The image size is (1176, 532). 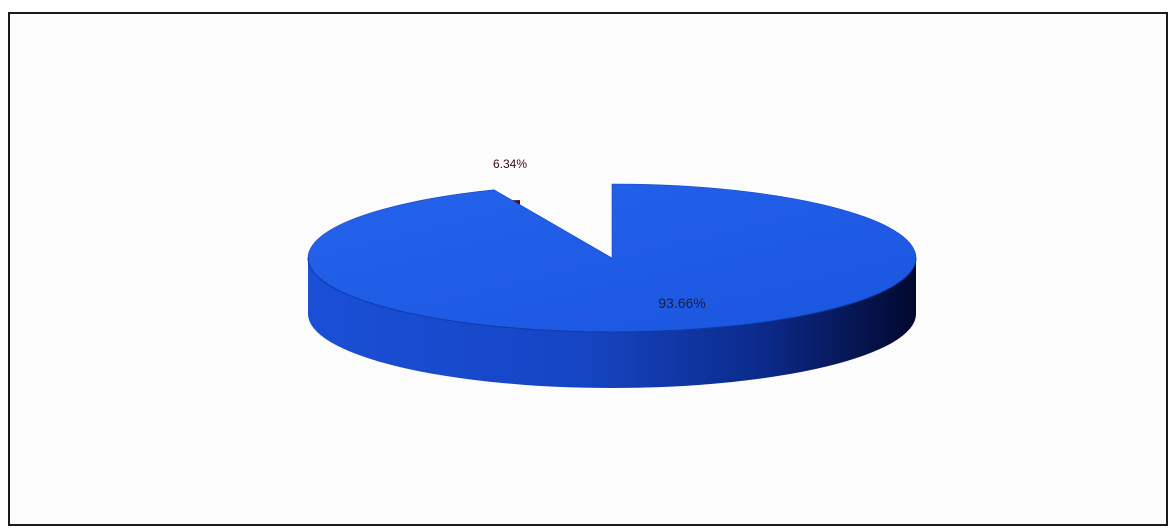 I want to click on pie-slice-main, so click(x=612, y=258).